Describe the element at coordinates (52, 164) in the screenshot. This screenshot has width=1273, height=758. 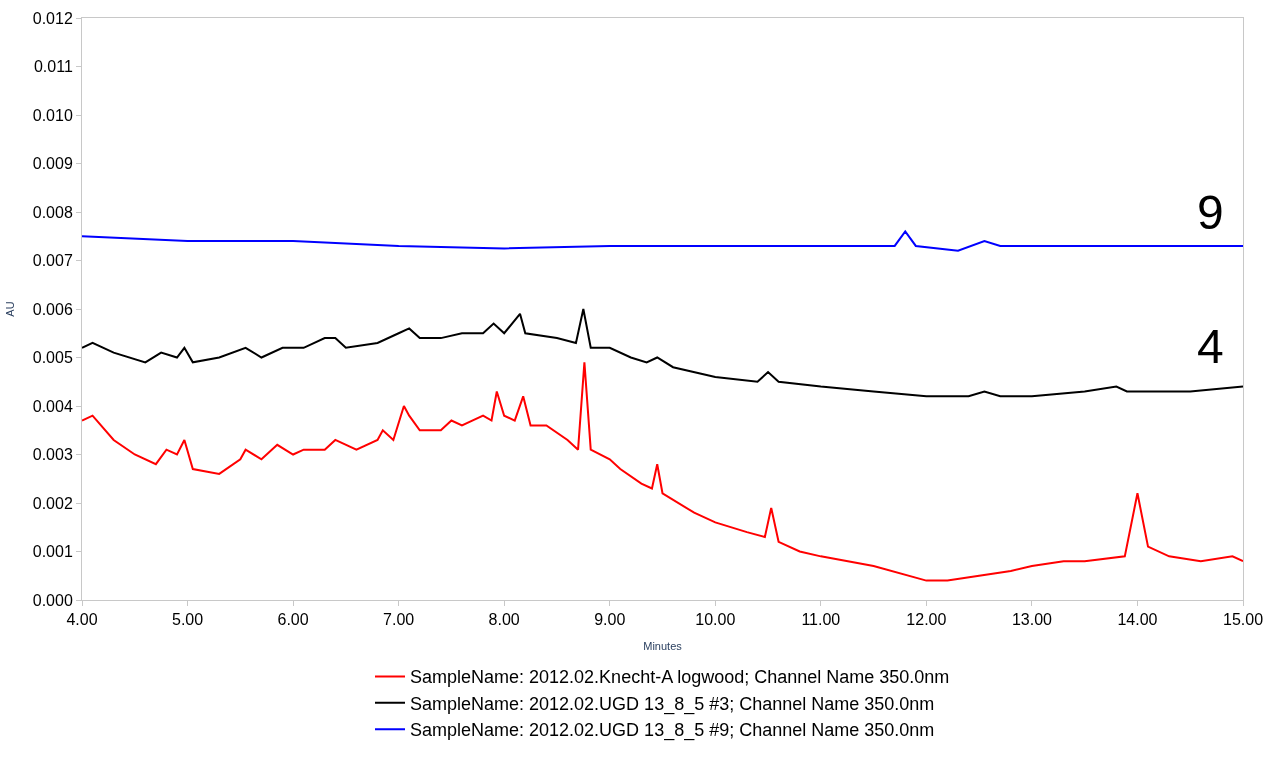
I see `y-tick-label: 0.009` at that location.